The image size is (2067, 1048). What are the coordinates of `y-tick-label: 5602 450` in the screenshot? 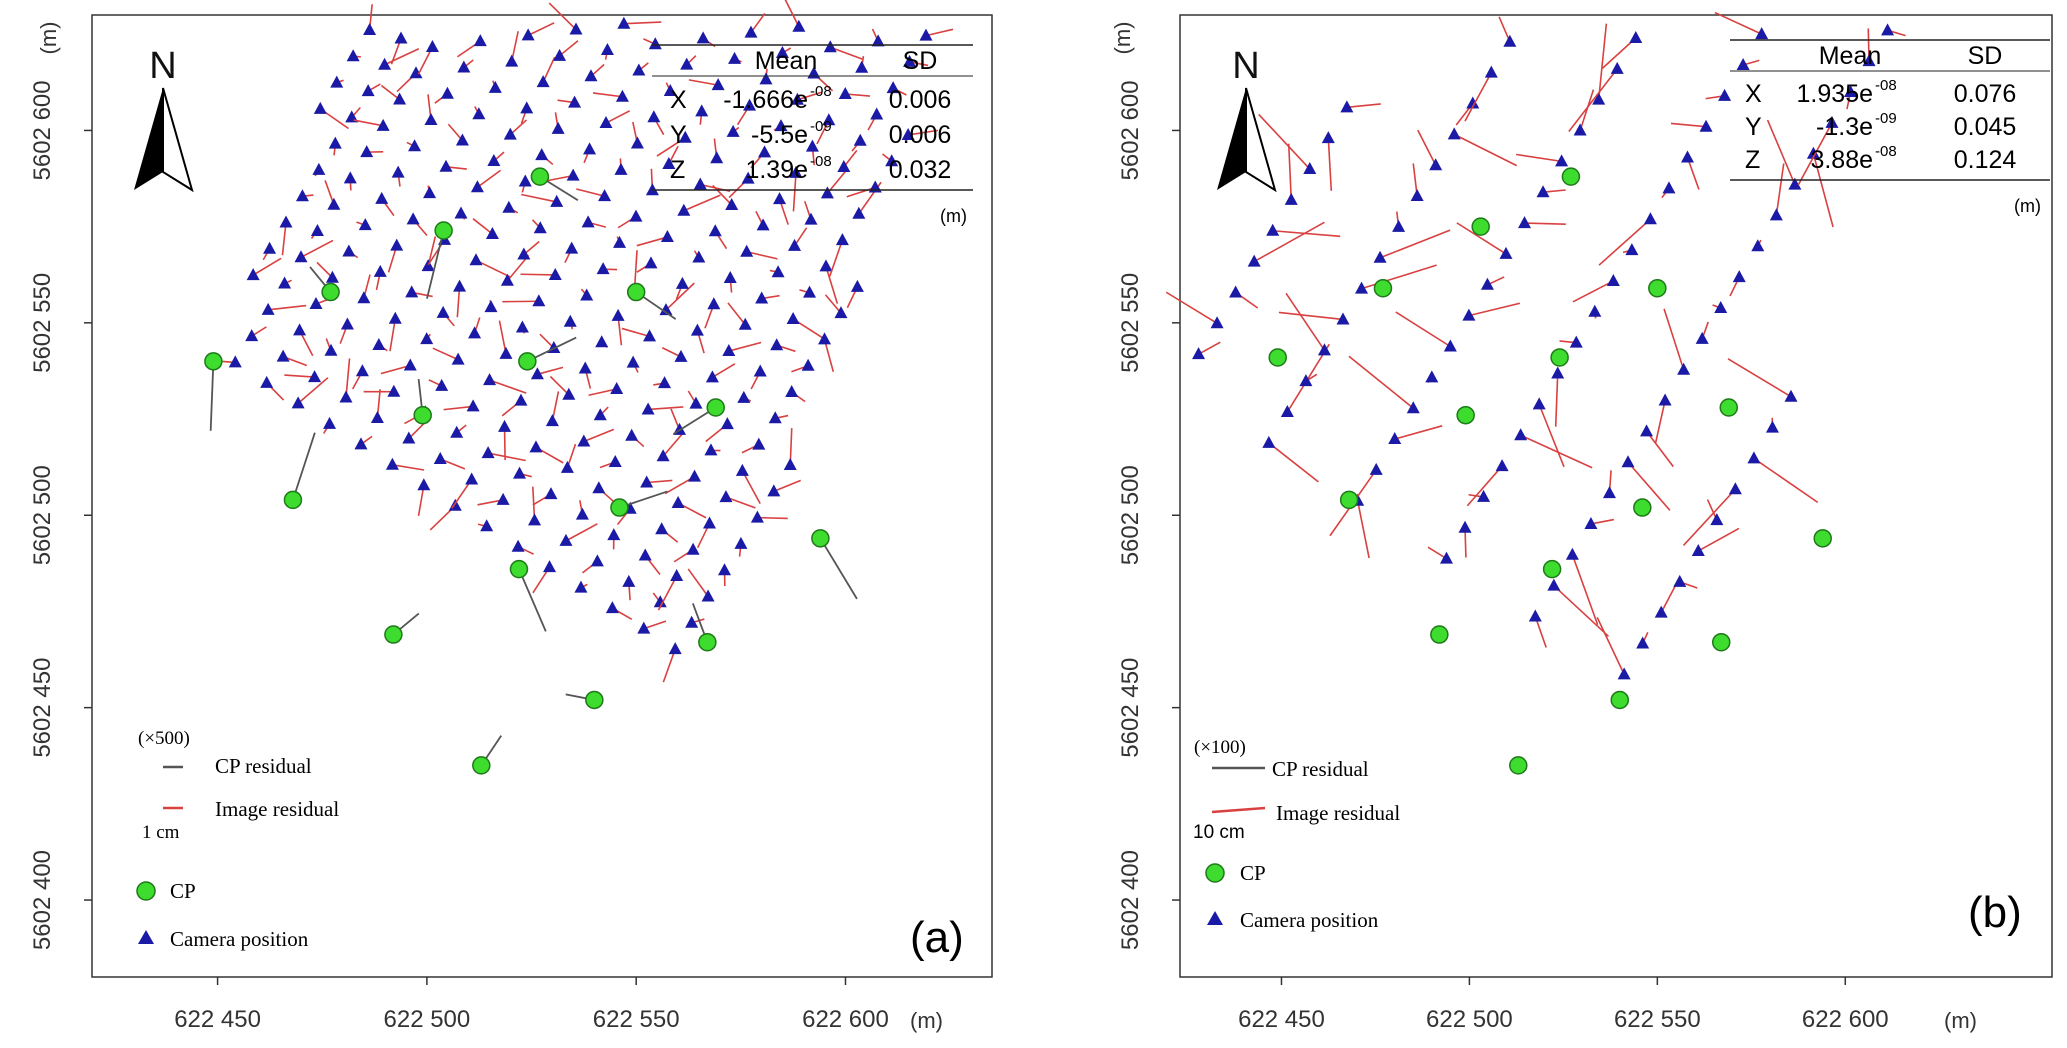 It's located at (42, 708).